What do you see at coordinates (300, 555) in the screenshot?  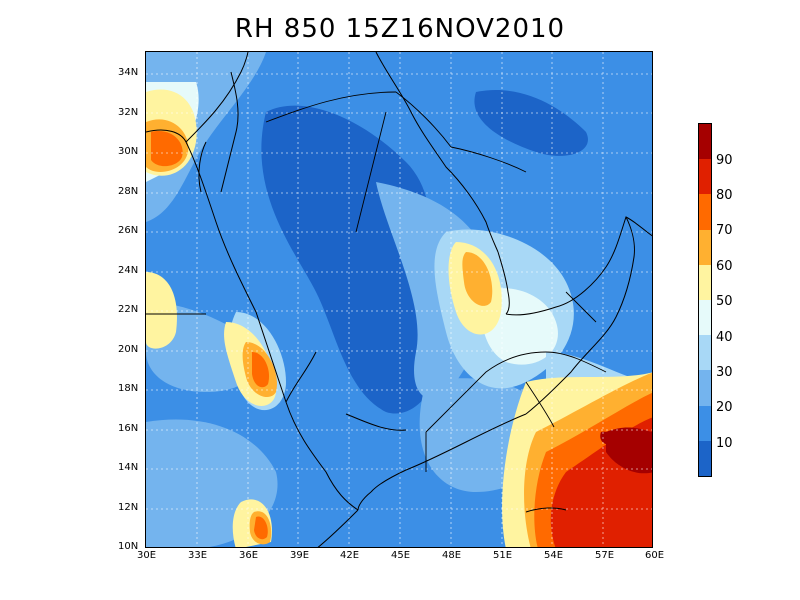 I see `lon-label: 39E` at bounding box center [300, 555].